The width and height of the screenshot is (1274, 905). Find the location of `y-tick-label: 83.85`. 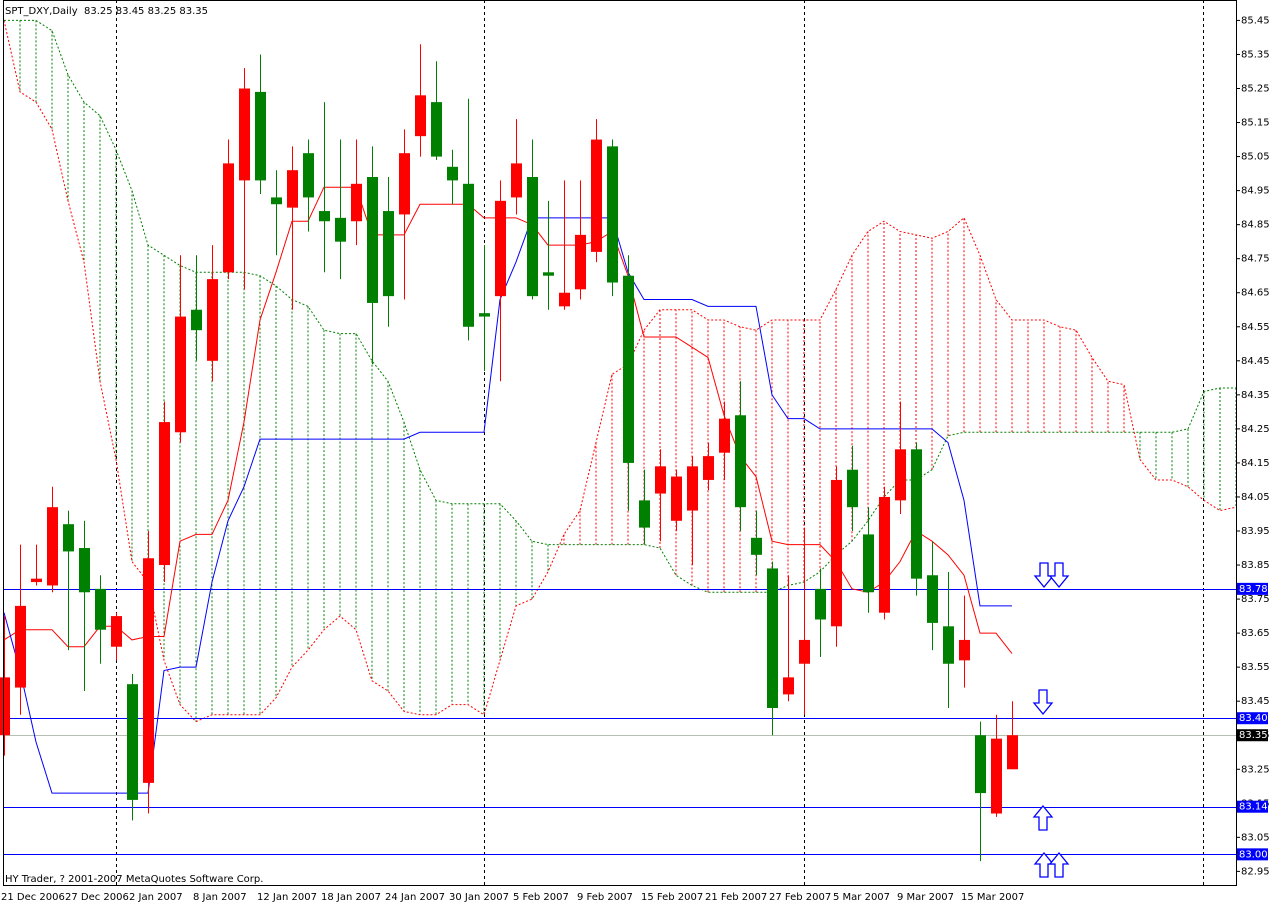

y-tick-label: 83.85 is located at coordinates (1255, 565).